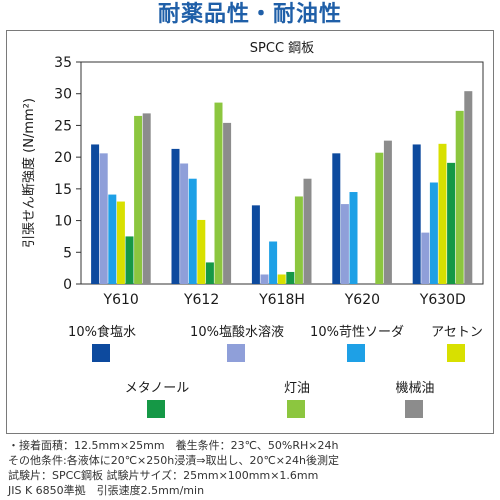 The image size is (500, 500). I want to click on y-tick-label: 15, so click(63, 190).